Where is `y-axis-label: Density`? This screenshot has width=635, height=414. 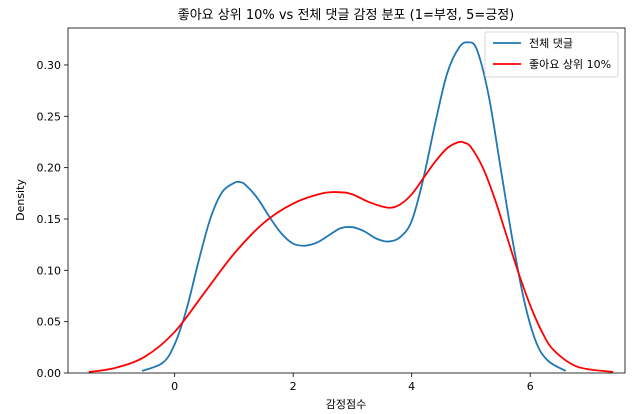
y-axis-label: Density is located at coordinates (20, 200).